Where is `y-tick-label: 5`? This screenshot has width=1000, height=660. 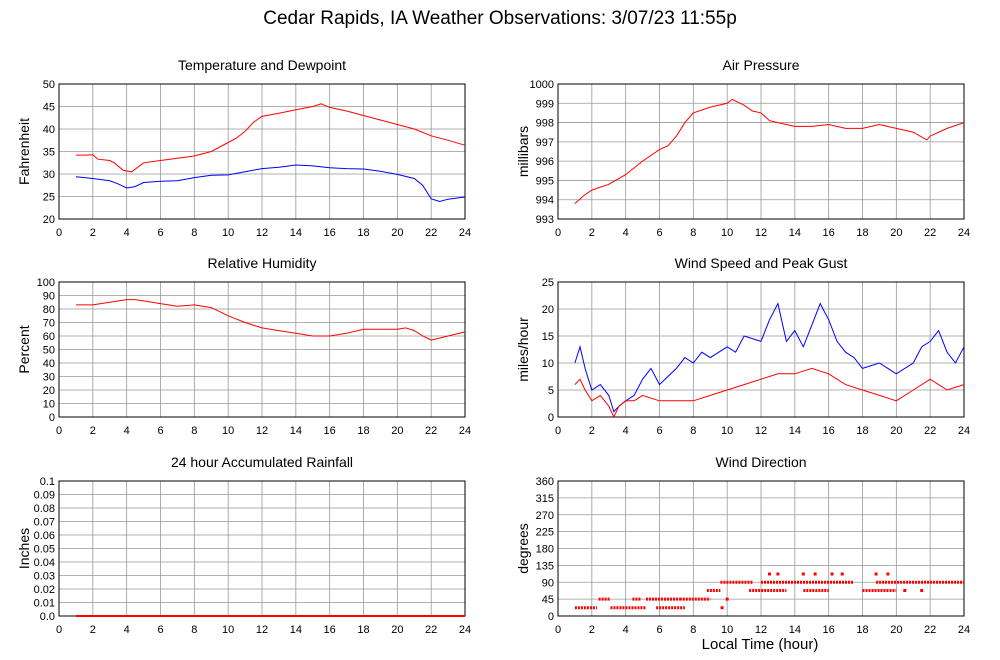
y-tick-label: 5 is located at coordinates (551, 391).